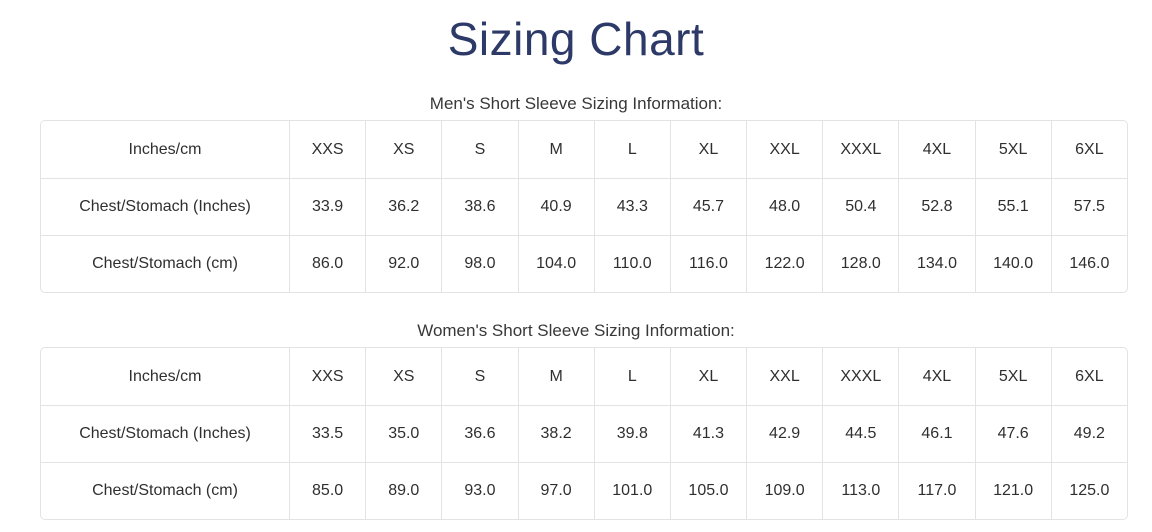 The height and width of the screenshot is (532, 1152). What do you see at coordinates (327, 206) in the screenshot?
I see `value-cell: 33.9` at bounding box center [327, 206].